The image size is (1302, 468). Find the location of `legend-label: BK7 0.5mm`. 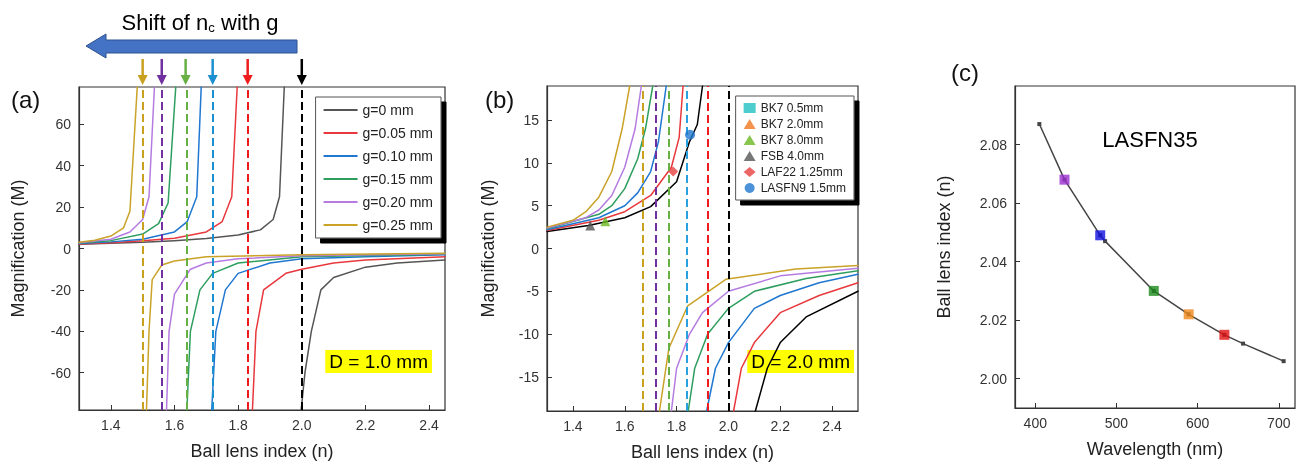

legend-label: BK7 0.5mm is located at coordinates (792, 108).